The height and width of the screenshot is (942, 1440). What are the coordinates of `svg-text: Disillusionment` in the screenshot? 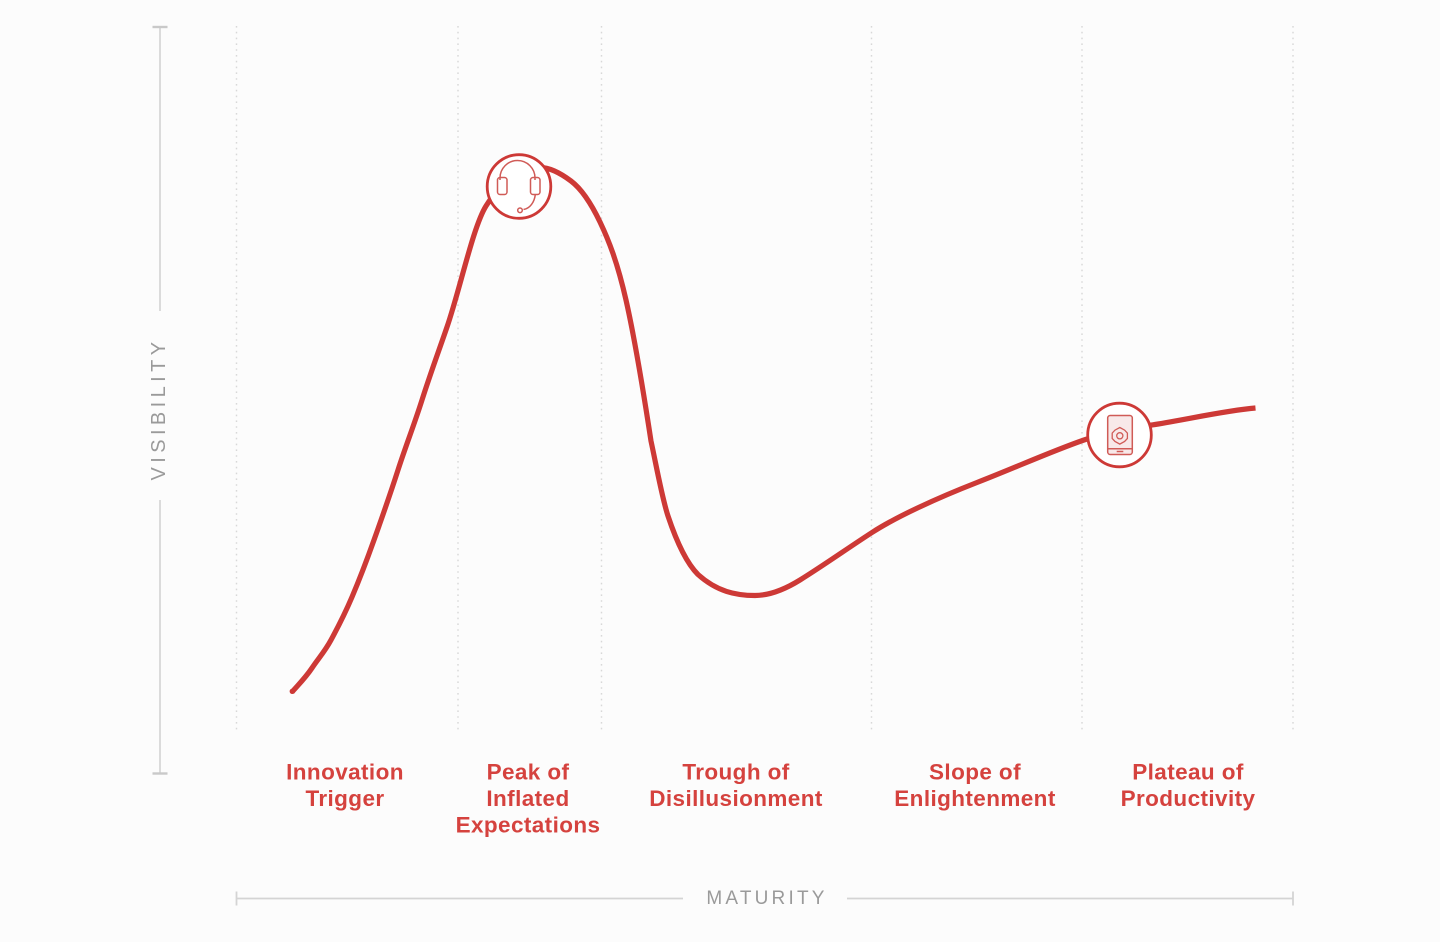 It's located at (736, 798).